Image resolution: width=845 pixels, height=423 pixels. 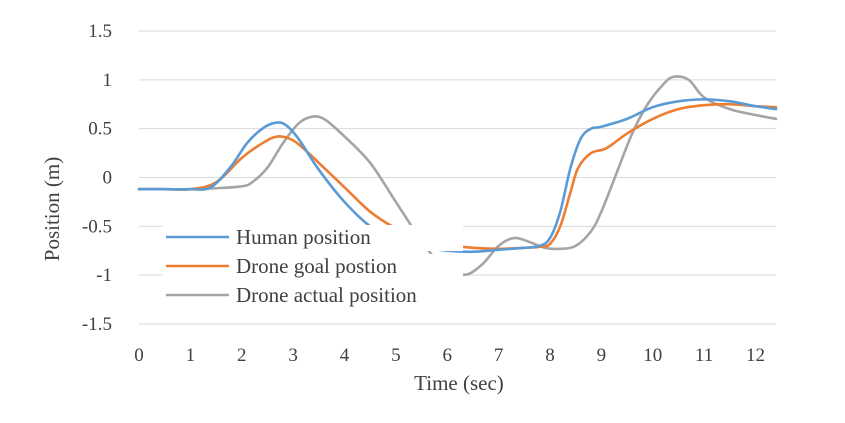 What do you see at coordinates (108, 178) in the screenshot?
I see `y-tick-label: 0` at bounding box center [108, 178].